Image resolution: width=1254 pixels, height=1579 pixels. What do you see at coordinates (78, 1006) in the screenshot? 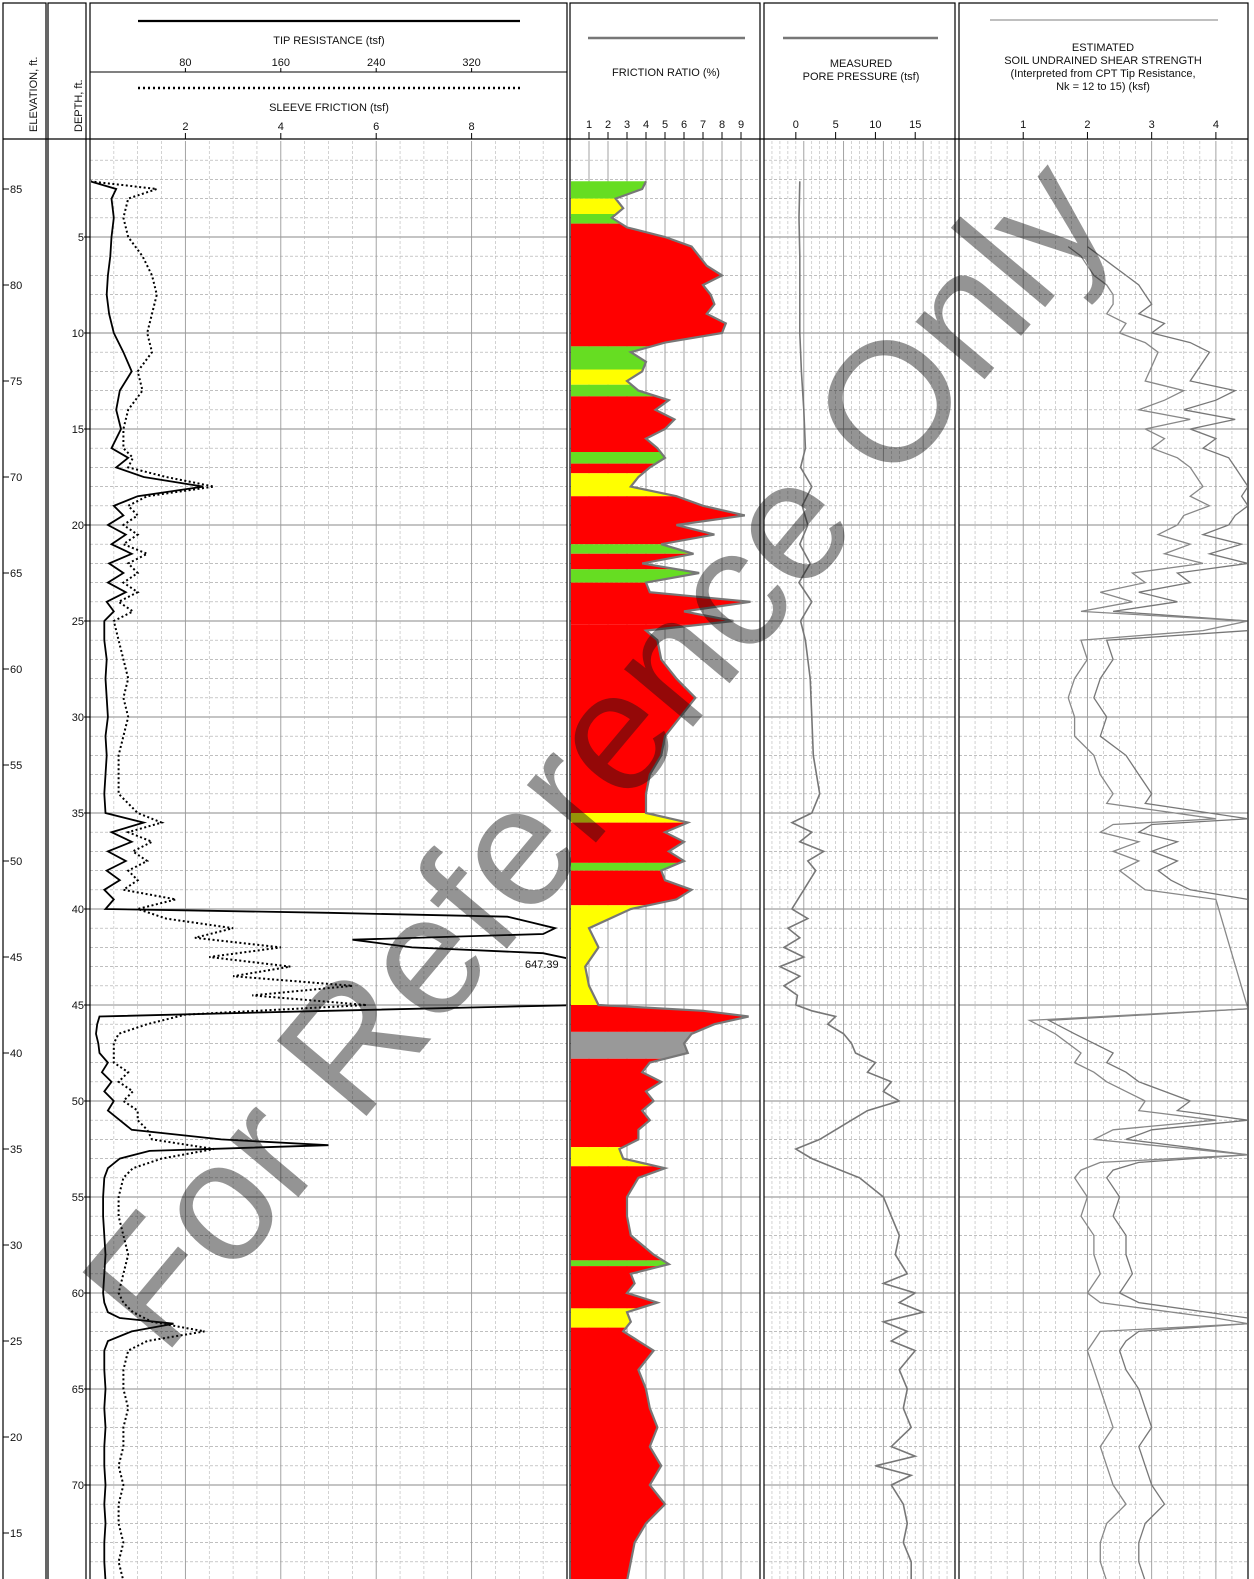
I see `depth-tick-label: 45` at bounding box center [78, 1006].